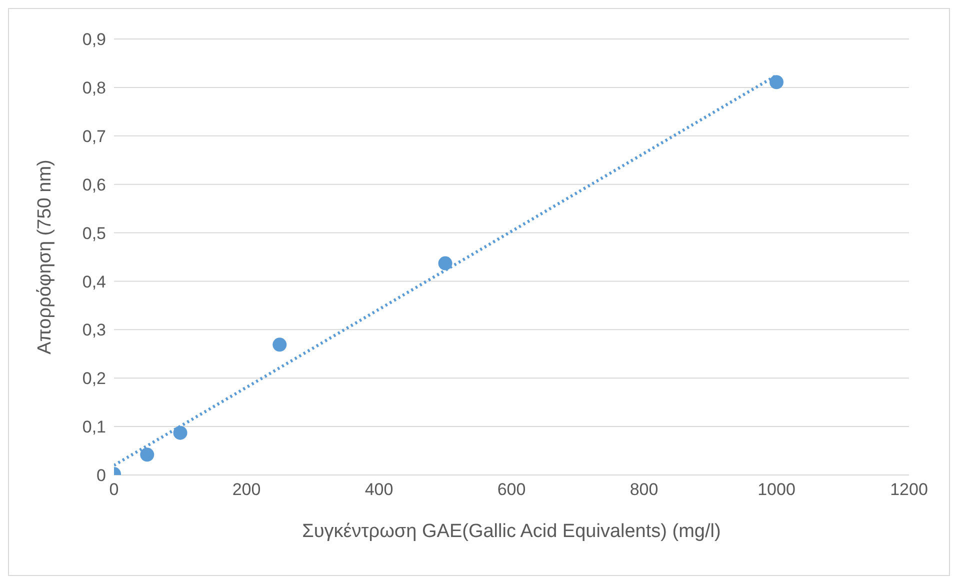  What do you see at coordinates (511, 490) in the screenshot?
I see `x-tick-label: 600` at bounding box center [511, 490].